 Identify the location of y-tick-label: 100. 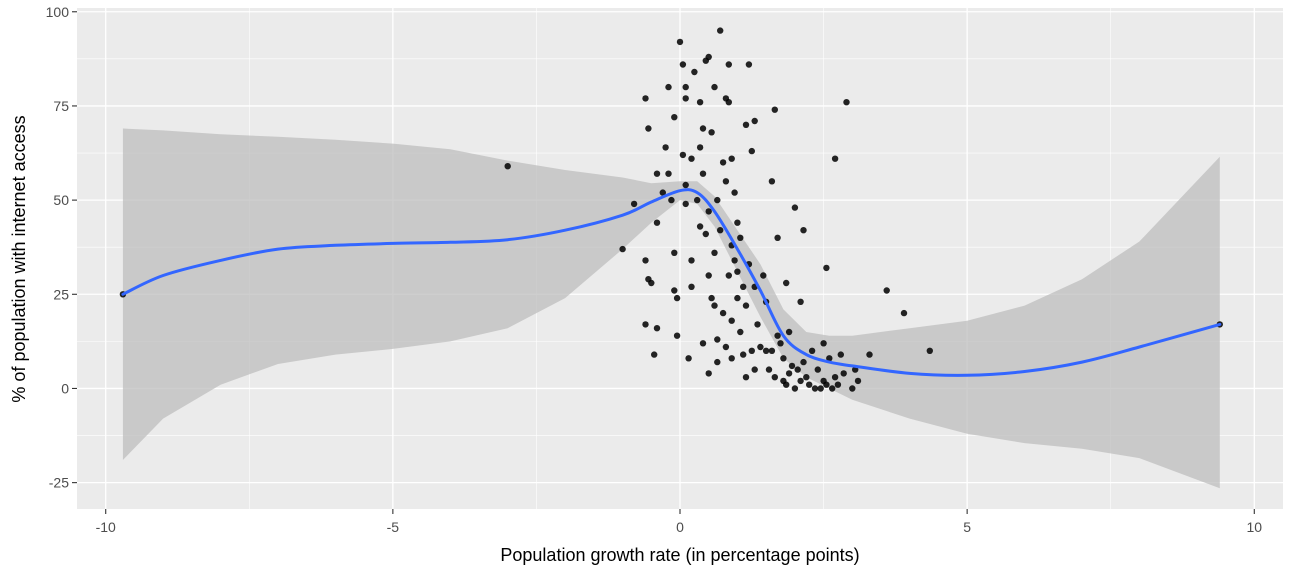
(58, 12).